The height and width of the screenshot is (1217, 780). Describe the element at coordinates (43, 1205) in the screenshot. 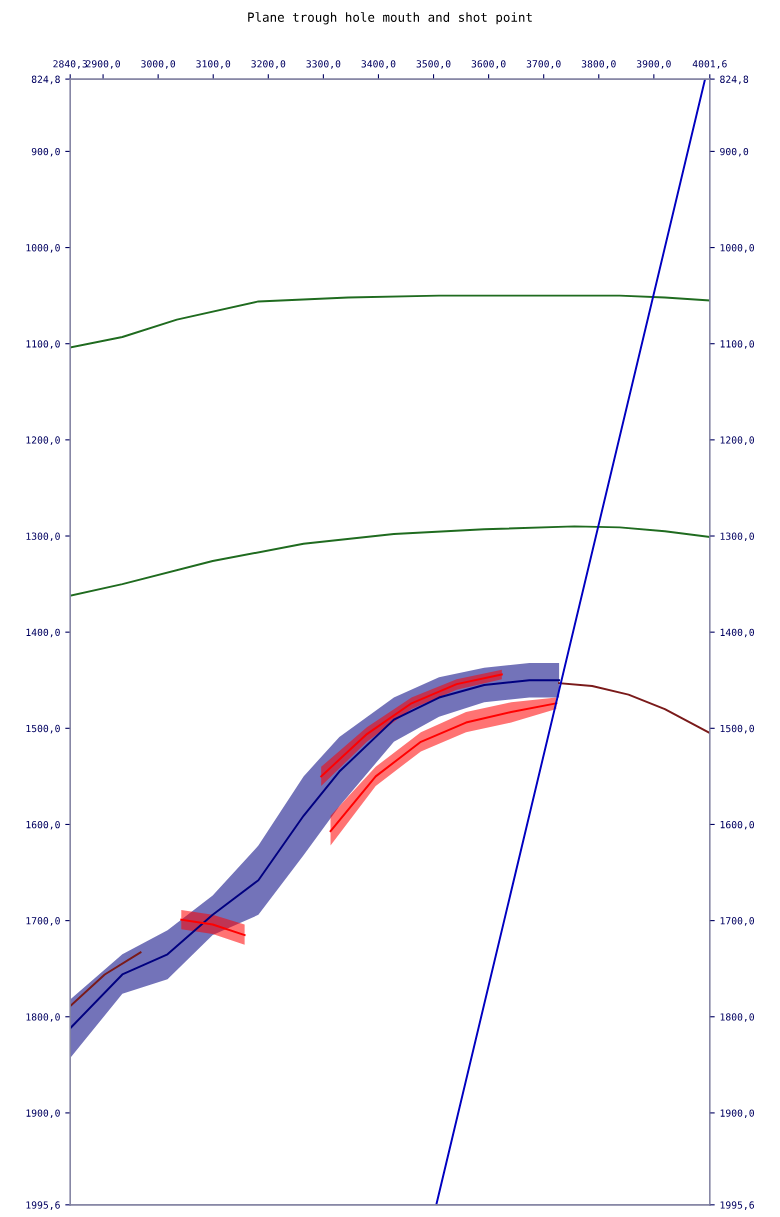

I see `y-tick-label: 1995,6` at that location.